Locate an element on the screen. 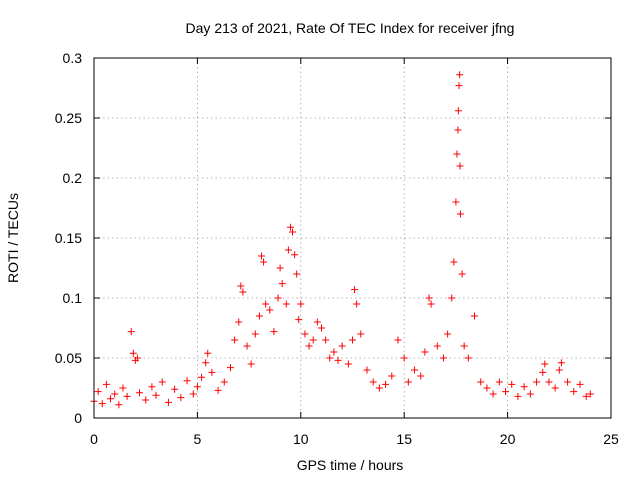  y-tick-label: 0.25 is located at coordinates (68, 118).